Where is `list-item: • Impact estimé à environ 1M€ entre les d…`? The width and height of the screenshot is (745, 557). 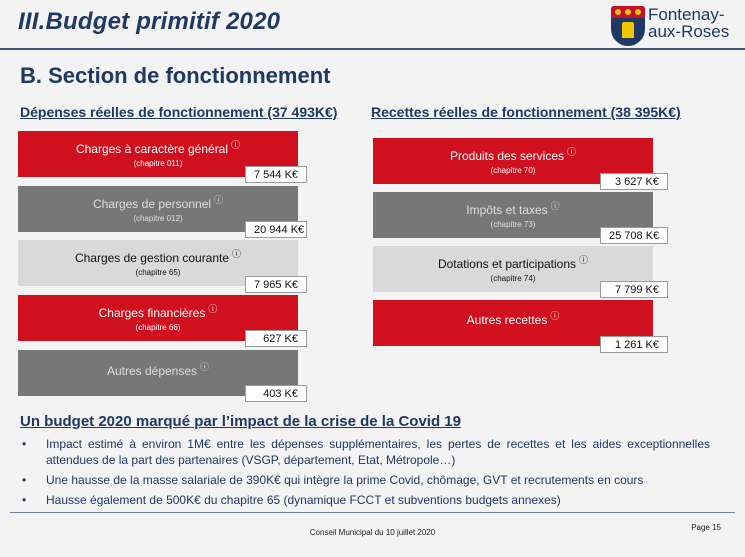
list-item: • Impact estimé à environ 1M€ entre les d… is located at coordinates (365, 452).